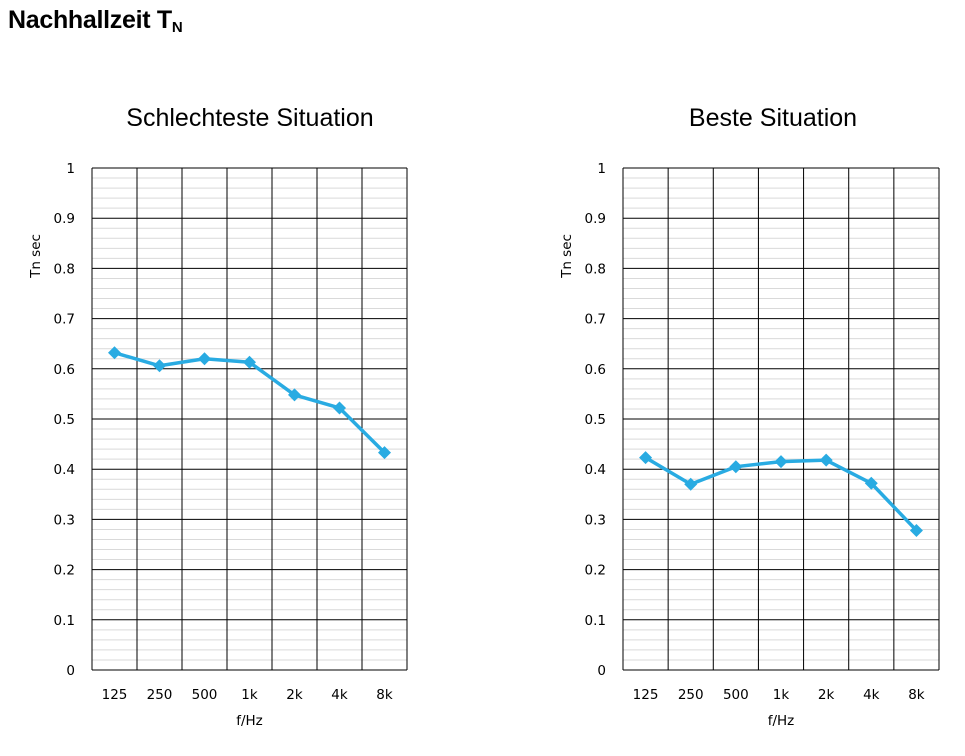  Describe the element at coordinates (90, 20) in the screenshot. I see `page-title-main: Nachhallzeit T` at that location.